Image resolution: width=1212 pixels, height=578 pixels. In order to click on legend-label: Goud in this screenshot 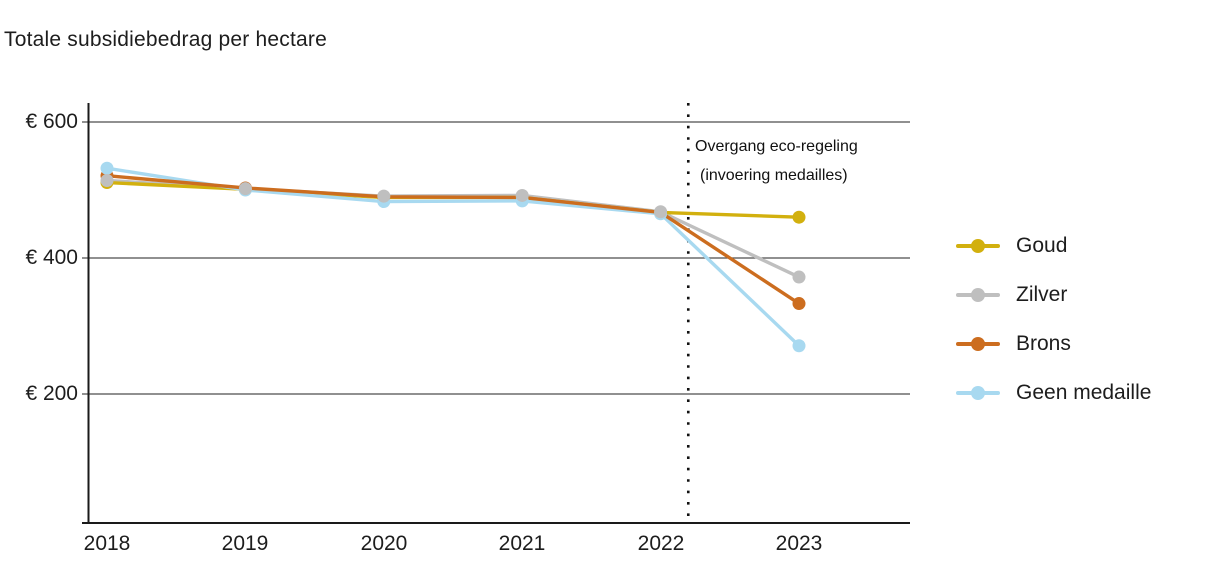, I will do `click(1042, 245)`.